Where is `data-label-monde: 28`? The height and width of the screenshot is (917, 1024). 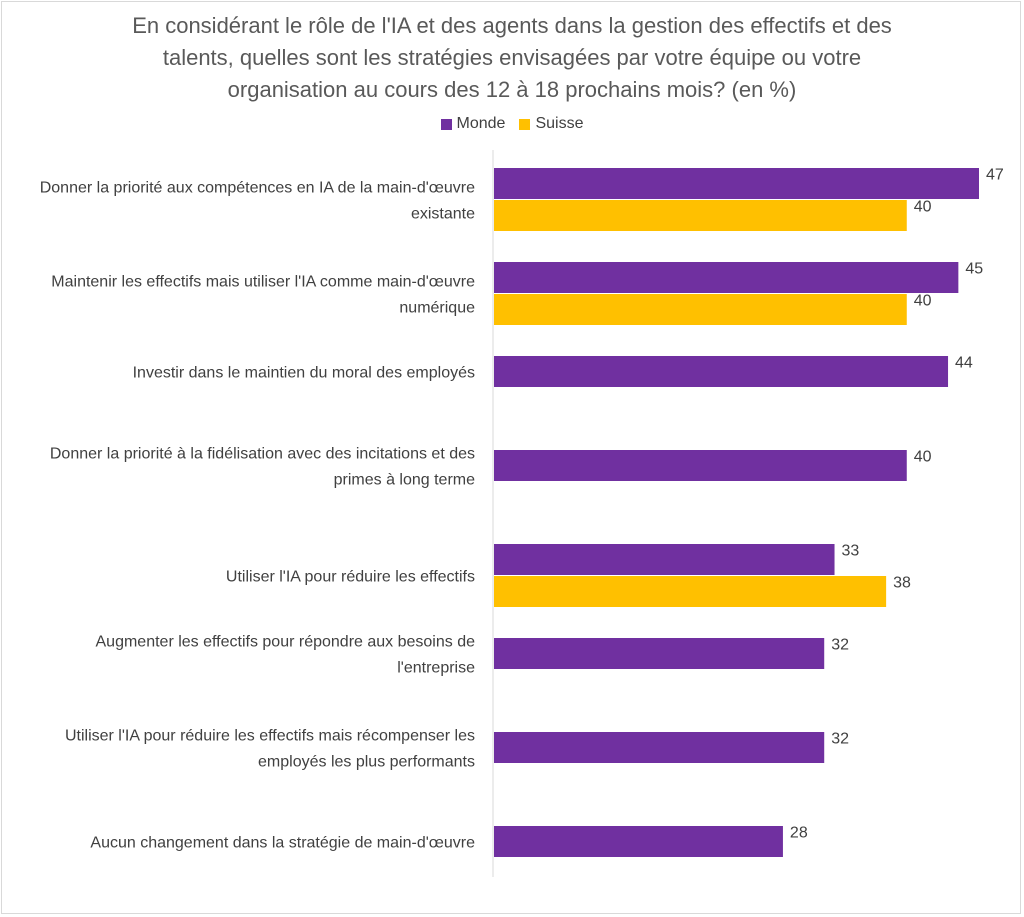 data-label-monde: 28 is located at coordinates (799, 833).